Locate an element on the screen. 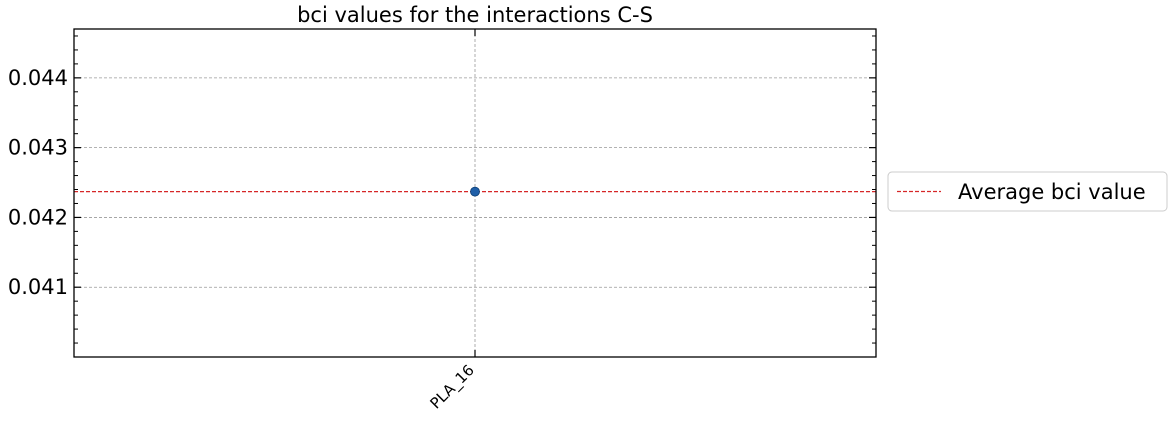 The height and width of the screenshot is (423, 1171). data-points is located at coordinates (475, 191).